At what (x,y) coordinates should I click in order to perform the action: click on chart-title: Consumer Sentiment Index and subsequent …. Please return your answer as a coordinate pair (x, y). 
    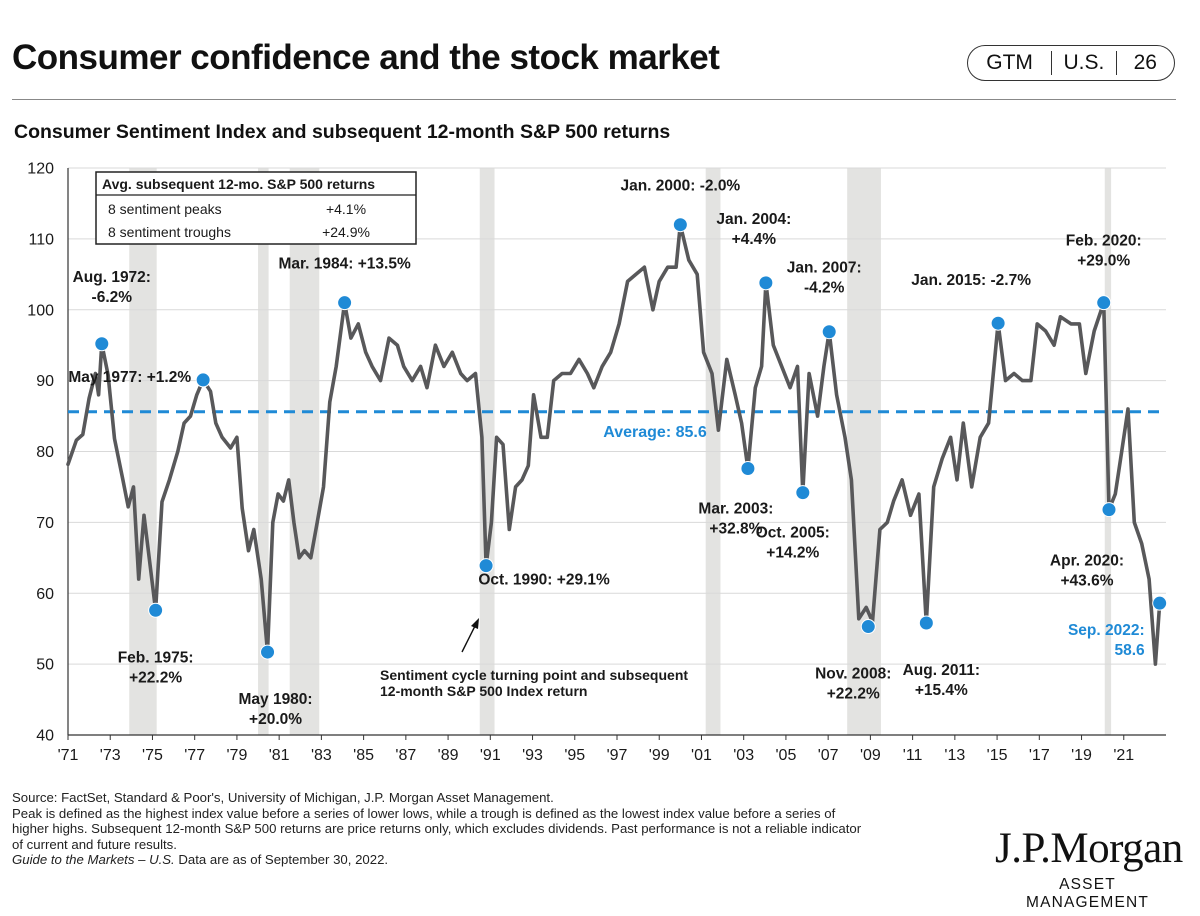
    Looking at the image, I should click on (342, 132).